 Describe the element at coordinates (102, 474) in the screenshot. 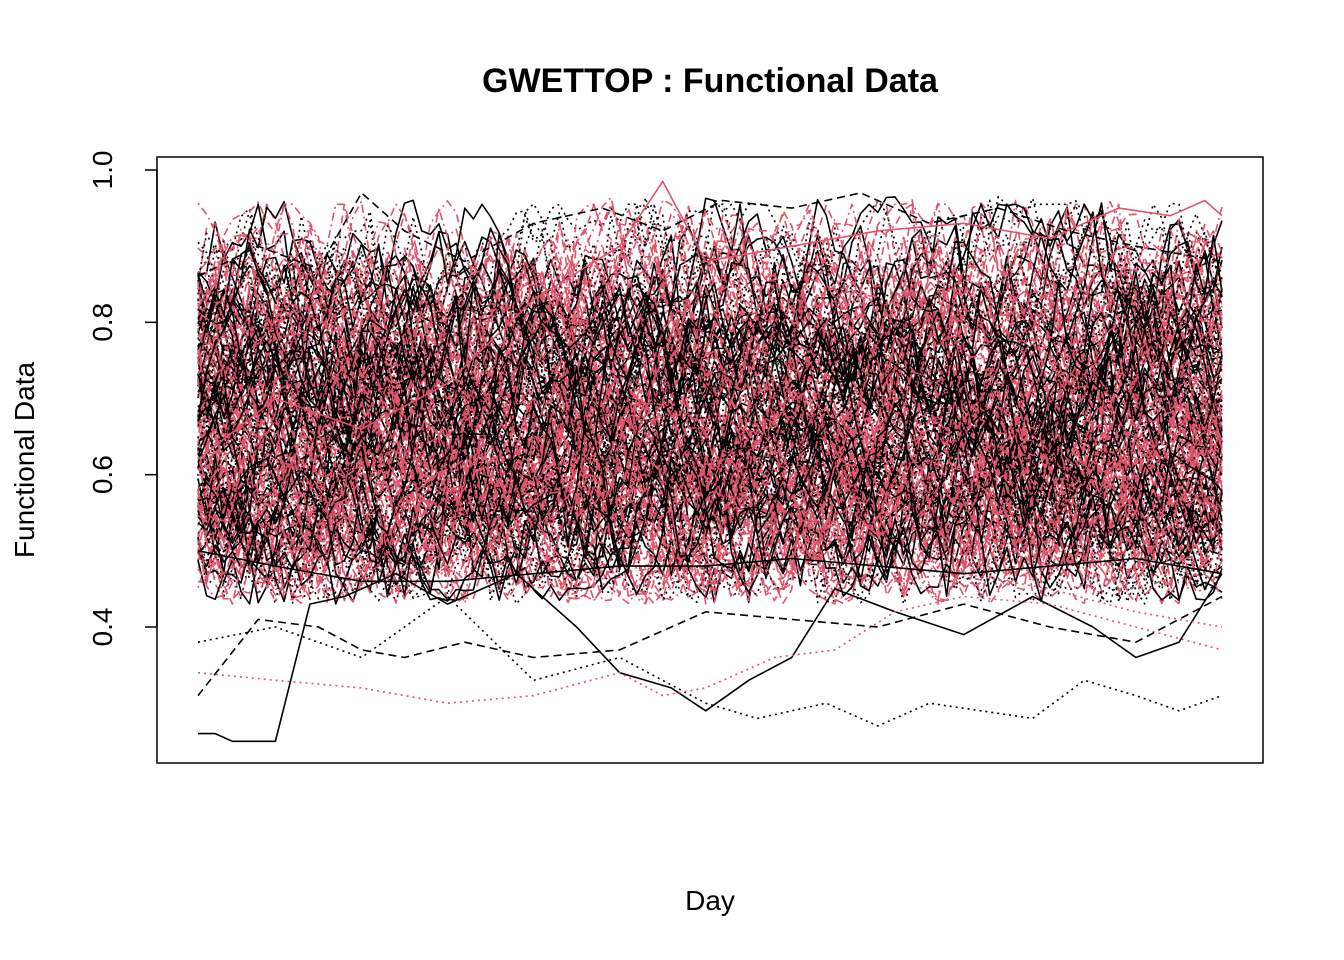

I see `y-tick-label: 0.6` at that location.